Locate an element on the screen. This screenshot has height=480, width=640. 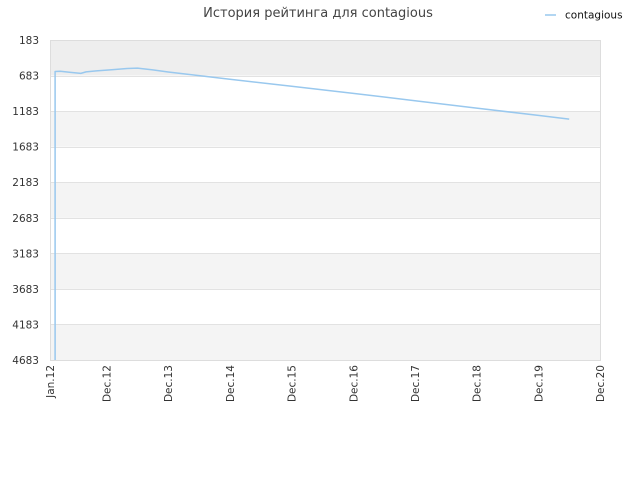
legend-label-contagious: contagious is located at coordinates (594, 16).